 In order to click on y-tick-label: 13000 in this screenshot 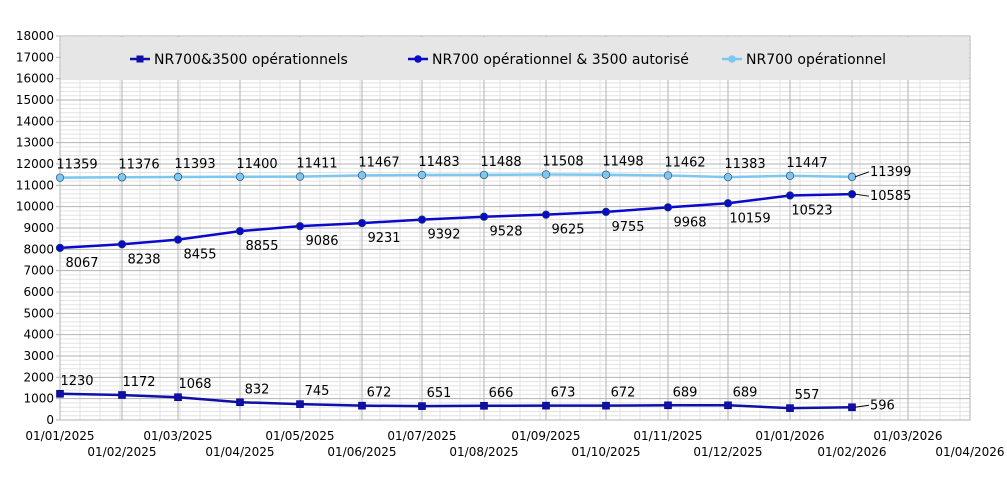, I will do `click(35, 143)`.